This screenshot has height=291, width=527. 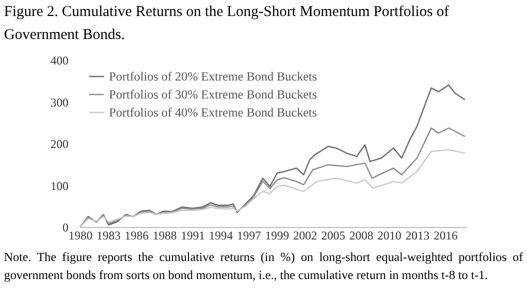 What do you see at coordinates (59, 102) in the screenshot?
I see `y-tick-label: 300` at bounding box center [59, 102].